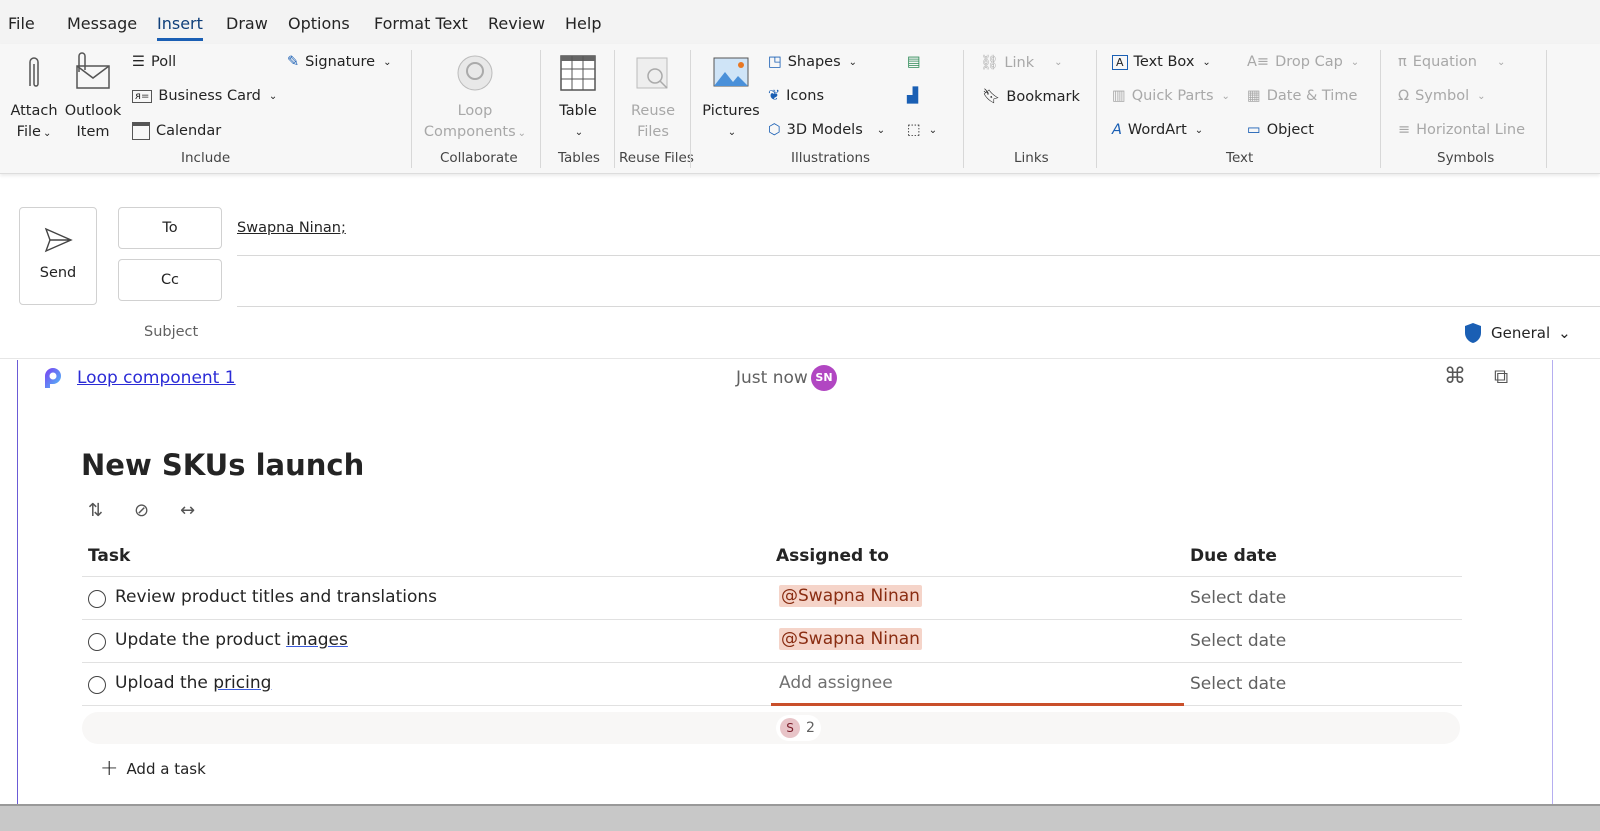 Image resolution: width=1600 pixels, height=831 pixels. I want to click on drop-cap-icon: A≡, so click(1258, 62).